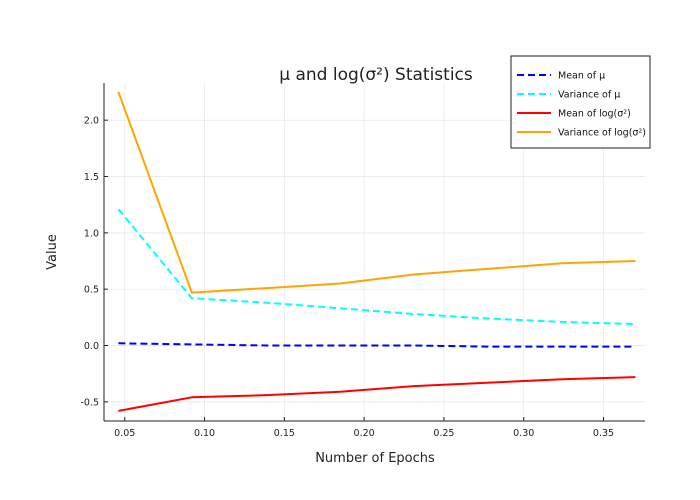  Describe the element at coordinates (204, 433) in the screenshot. I see `x-tick-label: 0.10` at that location.